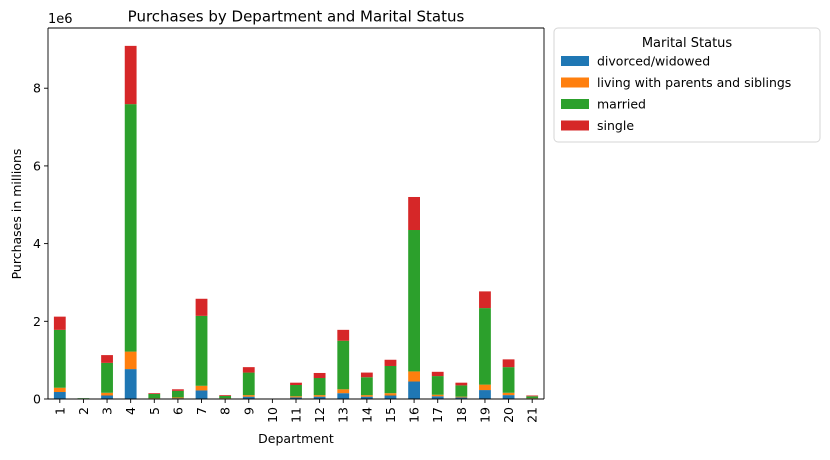 This screenshot has width=830, height=460. What do you see at coordinates (414, 415) in the screenshot?
I see `x-tick-label-16: 16` at bounding box center [414, 415].